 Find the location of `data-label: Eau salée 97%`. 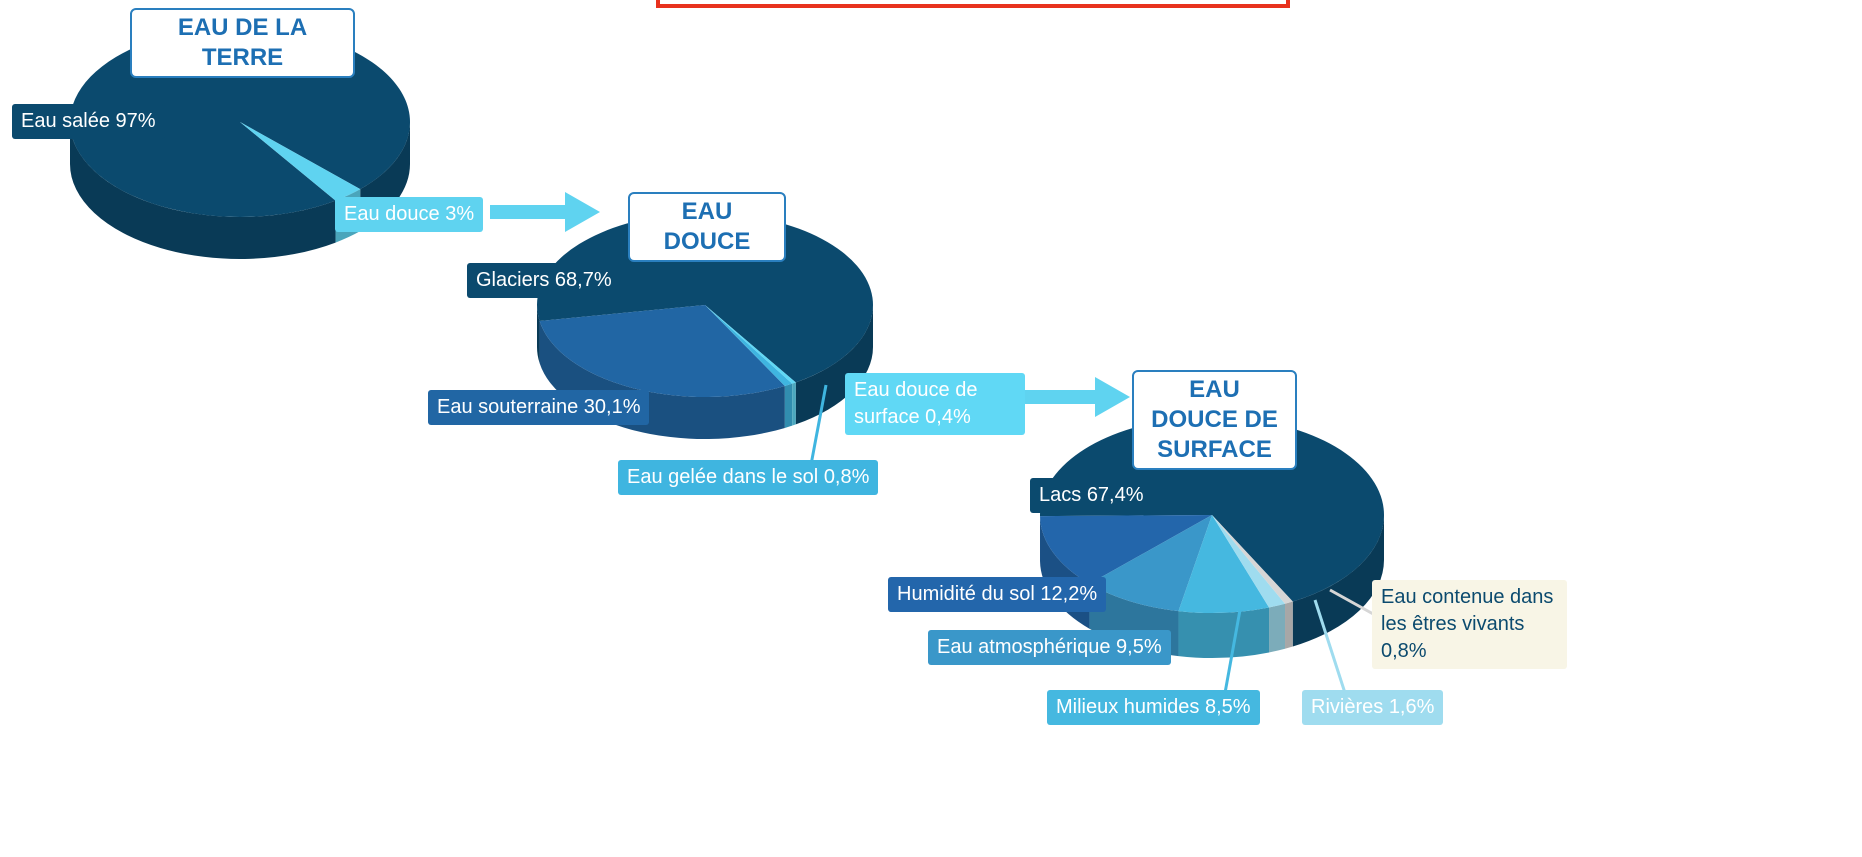

data-label: Eau salée 97% is located at coordinates (88, 121).